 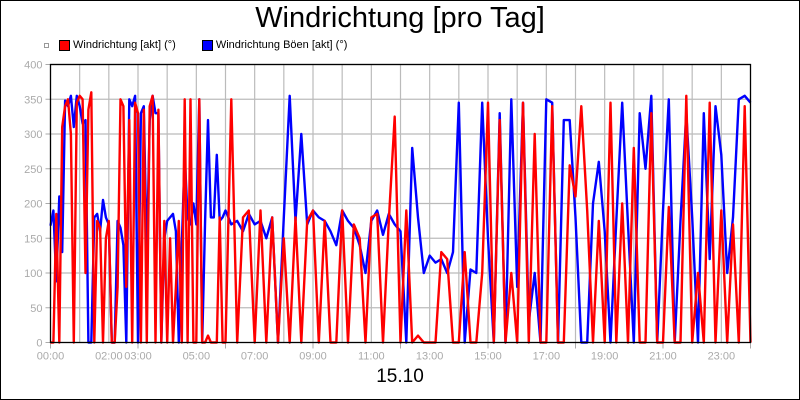 I want to click on y-tick-label: 200, so click(x=33, y=205).